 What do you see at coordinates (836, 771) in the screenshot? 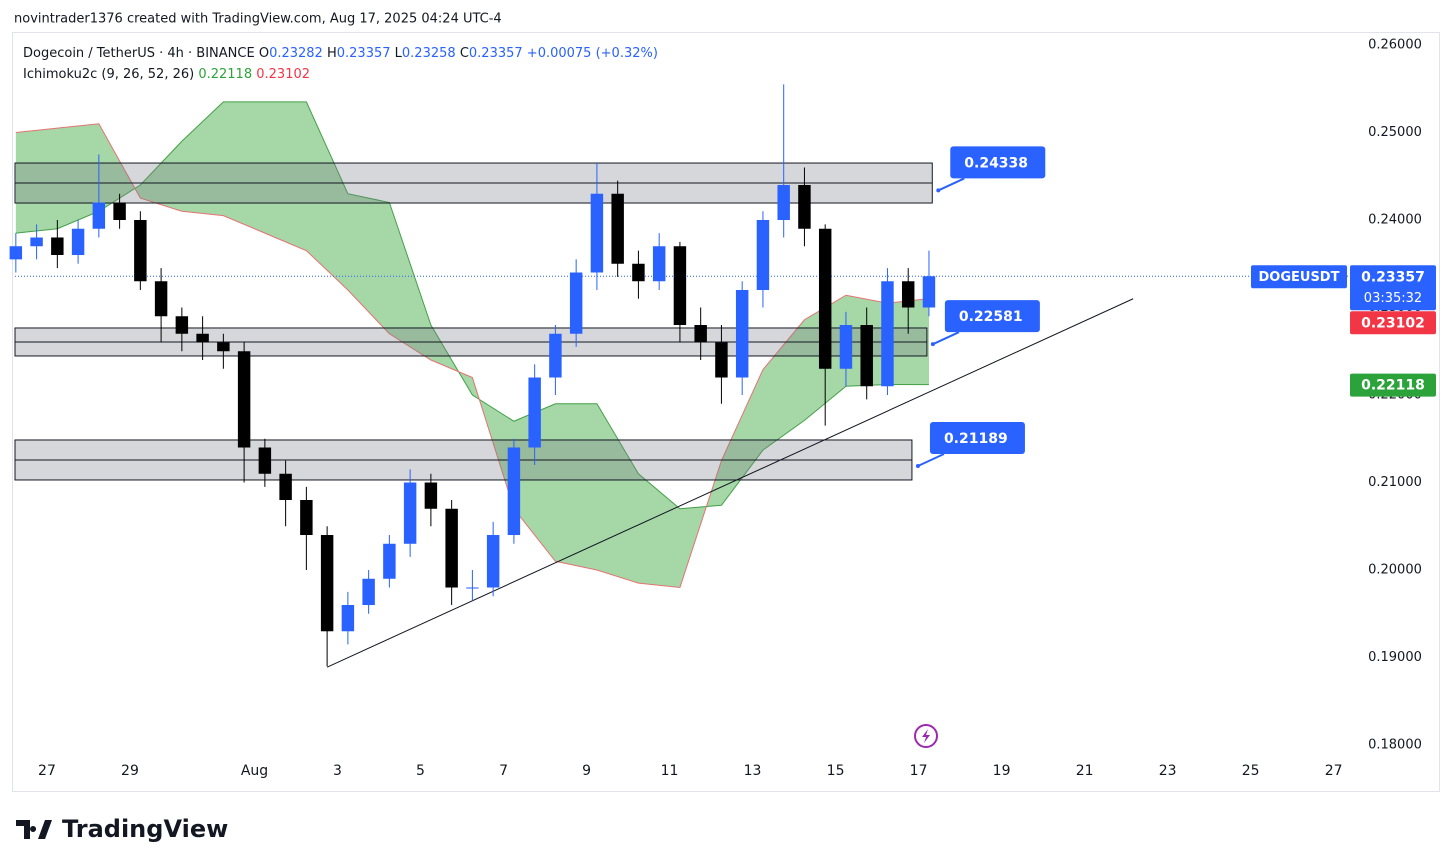
I see `x-tick-label: 15` at bounding box center [836, 771].